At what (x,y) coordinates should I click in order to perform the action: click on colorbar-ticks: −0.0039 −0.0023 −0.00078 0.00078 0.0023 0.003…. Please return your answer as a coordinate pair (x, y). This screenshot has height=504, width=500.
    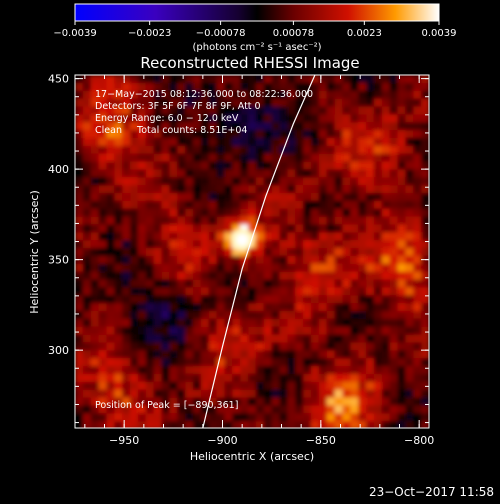
    Looking at the image, I should click on (255, 30).